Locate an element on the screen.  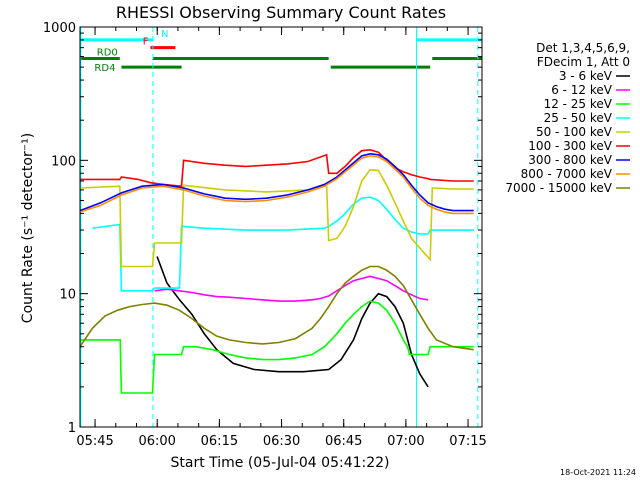
legend-label: 12 - 25 keV is located at coordinates (578, 104).